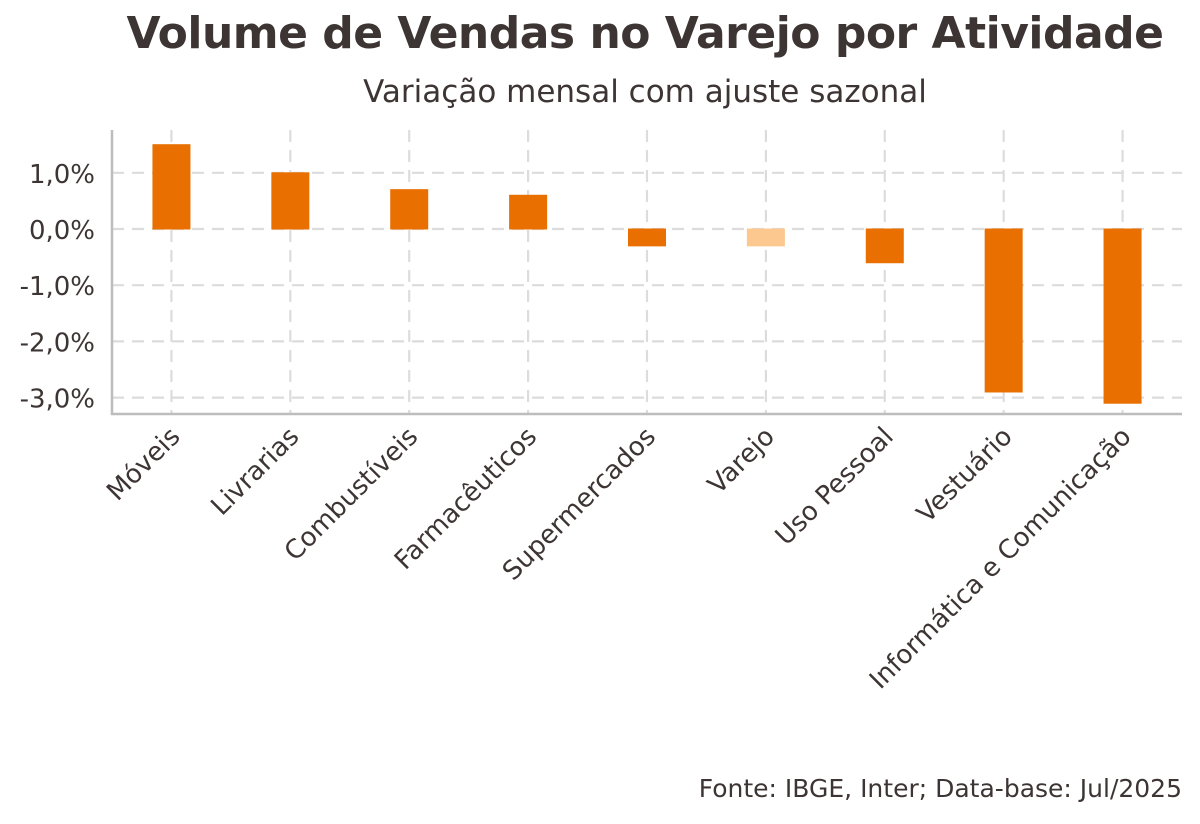 Image resolution: width=1200 pixels, height=824 pixels. What do you see at coordinates (940, 788) in the screenshot?
I see `chart-caption: Fonte: IBGE, Inter; Data-base: Jul/2025` at bounding box center [940, 788].